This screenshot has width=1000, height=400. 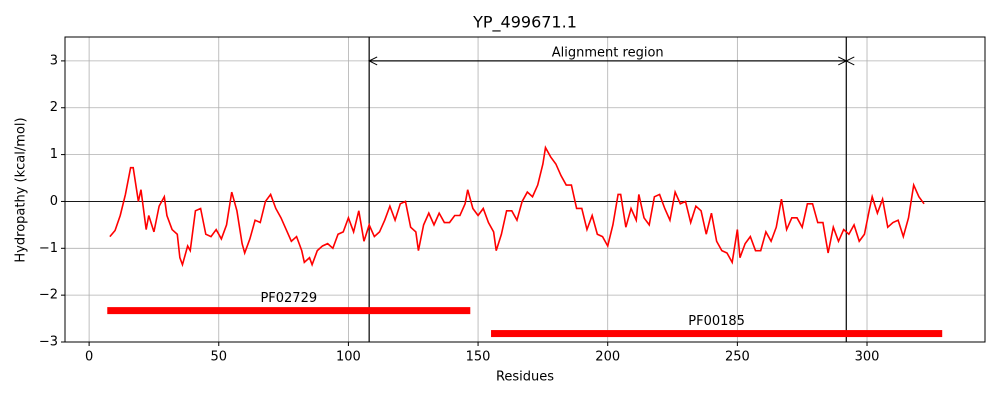 I want to click on x-tick-label: 0, so click(x=89, y=357).